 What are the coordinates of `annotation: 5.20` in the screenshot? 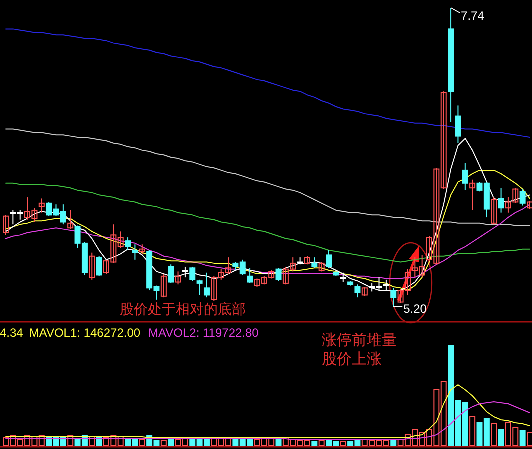 It's located at (416, 309).